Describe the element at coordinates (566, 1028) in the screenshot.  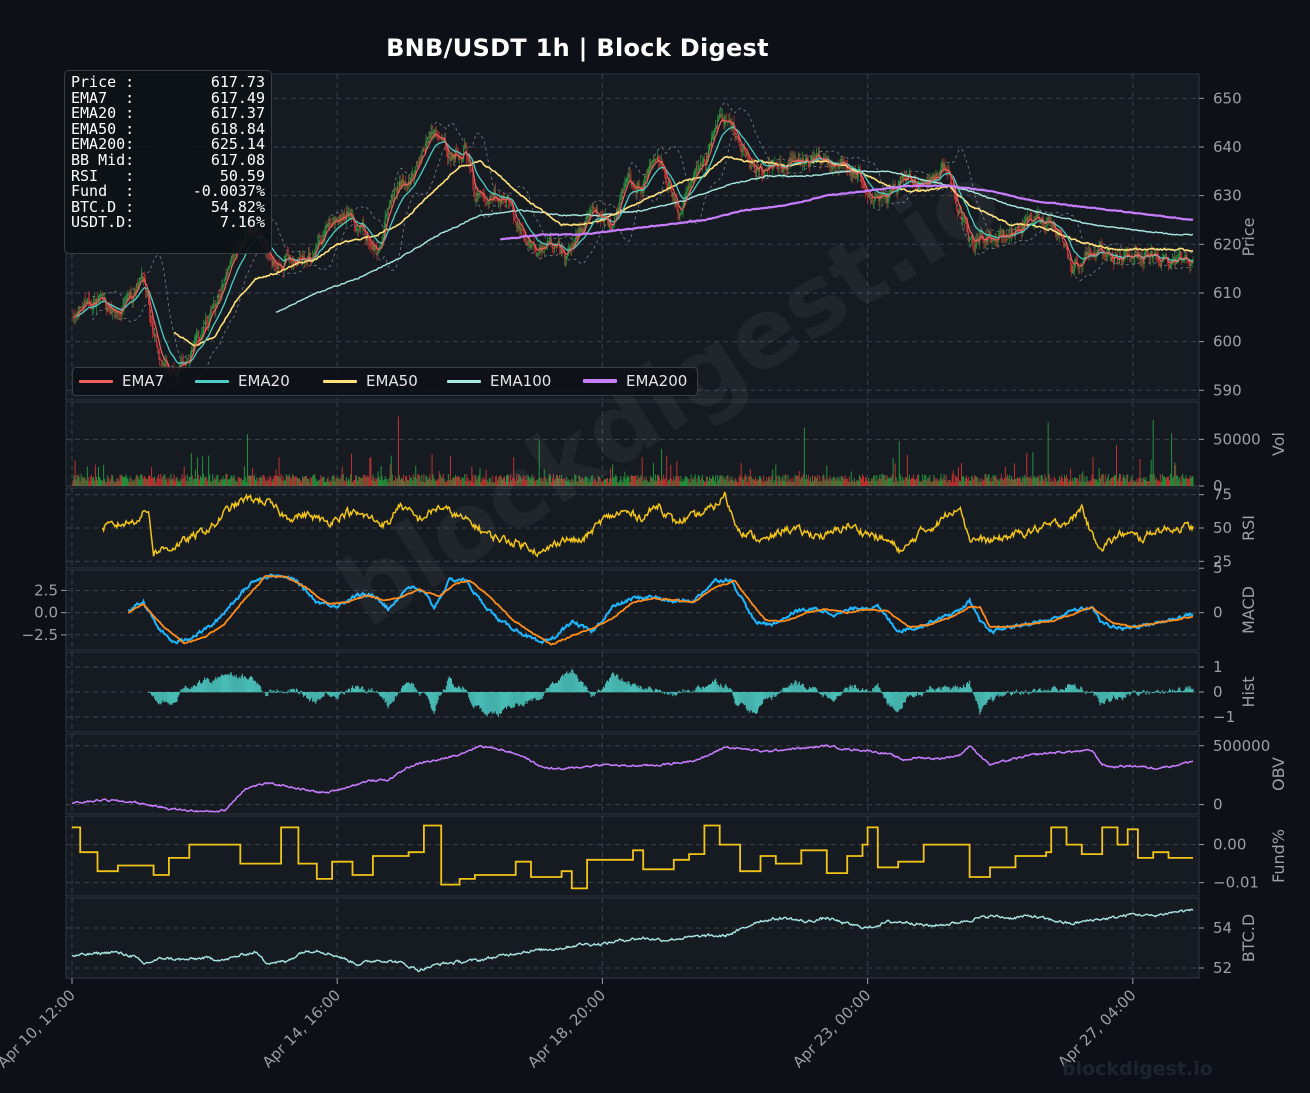
I see `x-tick-label: Apr 18, 20:00` at that location.